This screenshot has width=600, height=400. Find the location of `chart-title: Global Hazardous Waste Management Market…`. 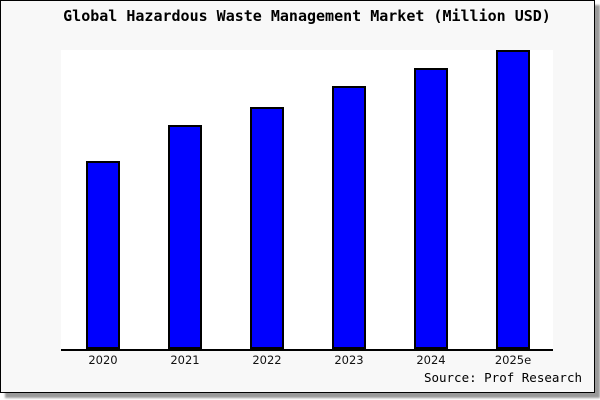

chart-title: Global Hazardous Waste Management Market… is located at coordinates (307, 16).